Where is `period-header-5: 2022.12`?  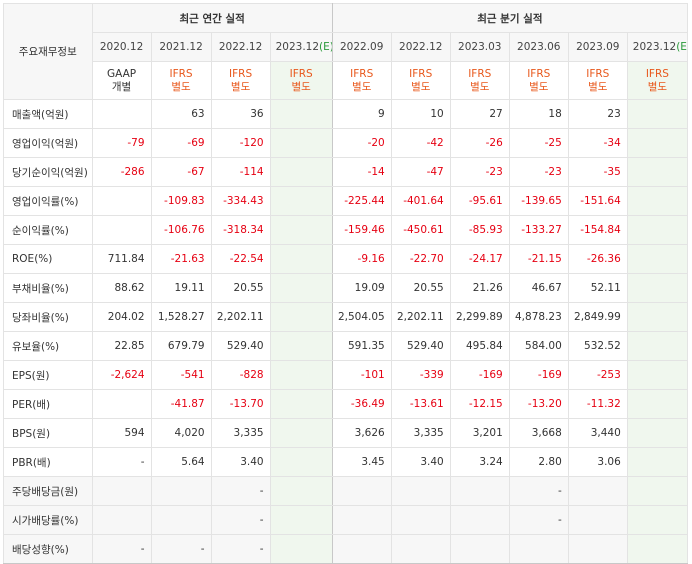 period-header-5: 2022.12 is located at coordinates (420, 47).